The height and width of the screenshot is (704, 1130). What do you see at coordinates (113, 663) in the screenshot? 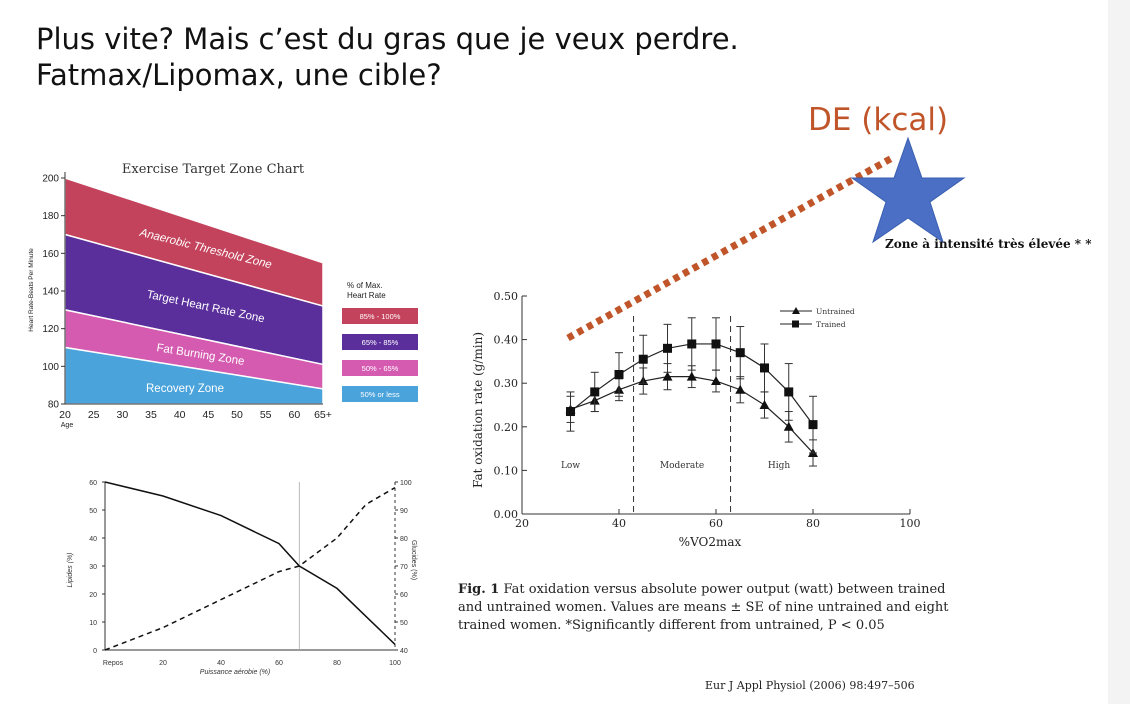
I see `cross-x-tick-label: Repos` at bounding box center [113, 663].